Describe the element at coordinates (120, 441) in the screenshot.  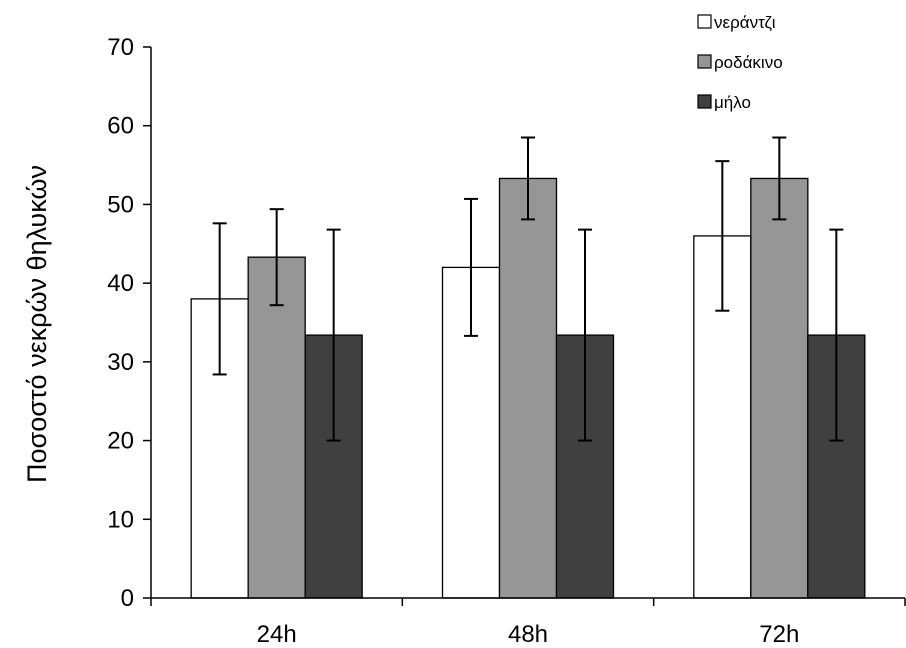
I see `y-tick-label-20: 20` at that location.